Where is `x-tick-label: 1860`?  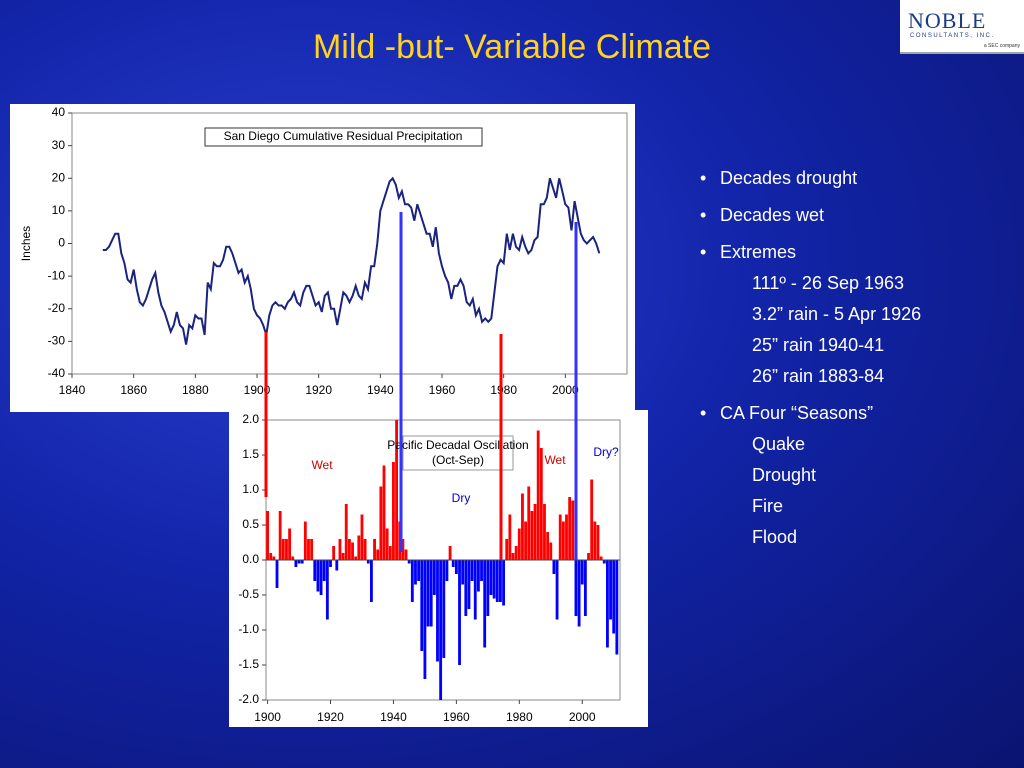 x-tick-label: 1860 is located at coordinates (133, 390).